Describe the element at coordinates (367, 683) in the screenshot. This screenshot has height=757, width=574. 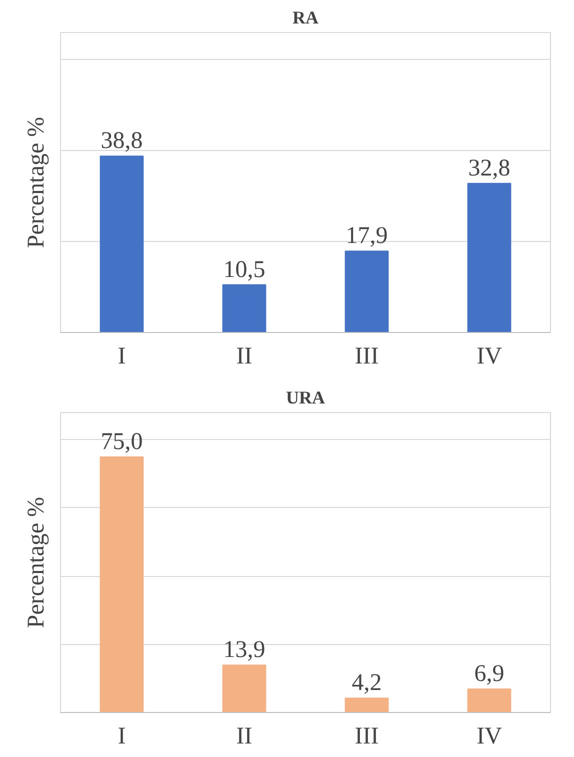
I see `data-label: 4,2` at that location.